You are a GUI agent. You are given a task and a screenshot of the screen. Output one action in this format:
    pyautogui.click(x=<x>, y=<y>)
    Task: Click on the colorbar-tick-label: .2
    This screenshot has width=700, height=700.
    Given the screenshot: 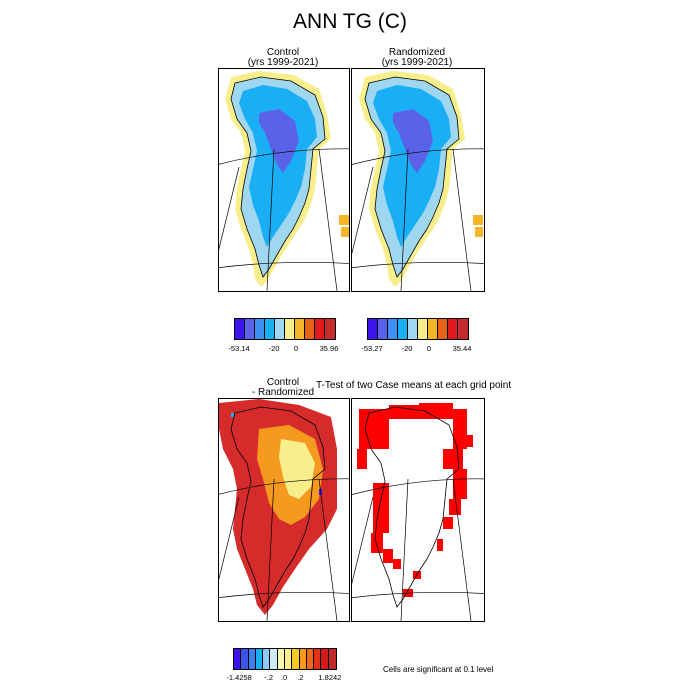 What is the action you would take?
    pyautogui.click(x=300, y=677)
    